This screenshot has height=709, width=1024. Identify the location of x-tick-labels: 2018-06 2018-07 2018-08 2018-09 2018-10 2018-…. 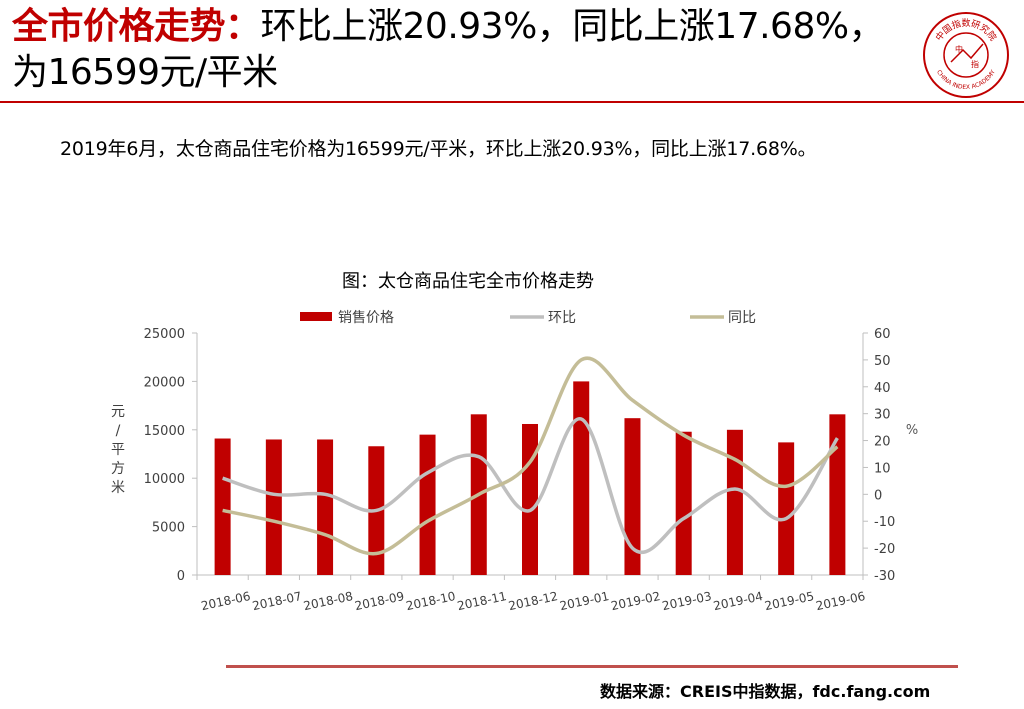
(533, 601).